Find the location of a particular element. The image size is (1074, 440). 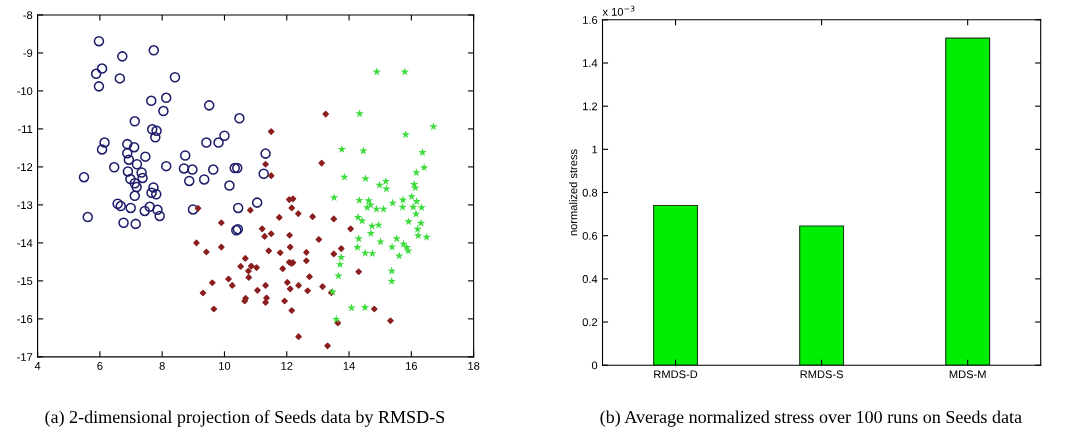

y-tick-label: -17 is located at coordinates (25, 357).